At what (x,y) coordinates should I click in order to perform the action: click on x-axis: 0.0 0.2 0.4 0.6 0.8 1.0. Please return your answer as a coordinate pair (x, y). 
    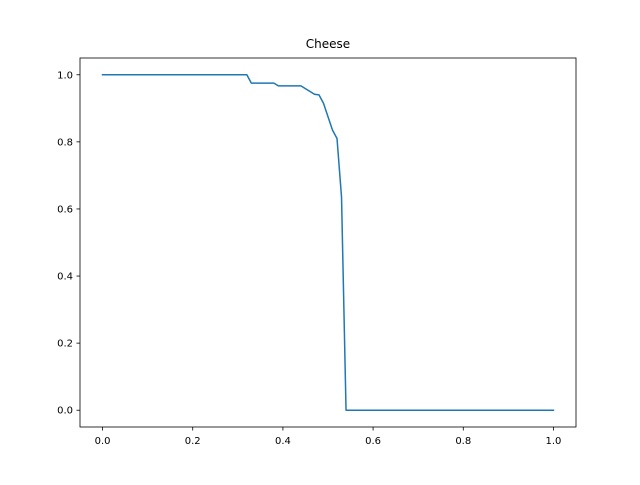
    Looking at the image, I should click on (328, 437).